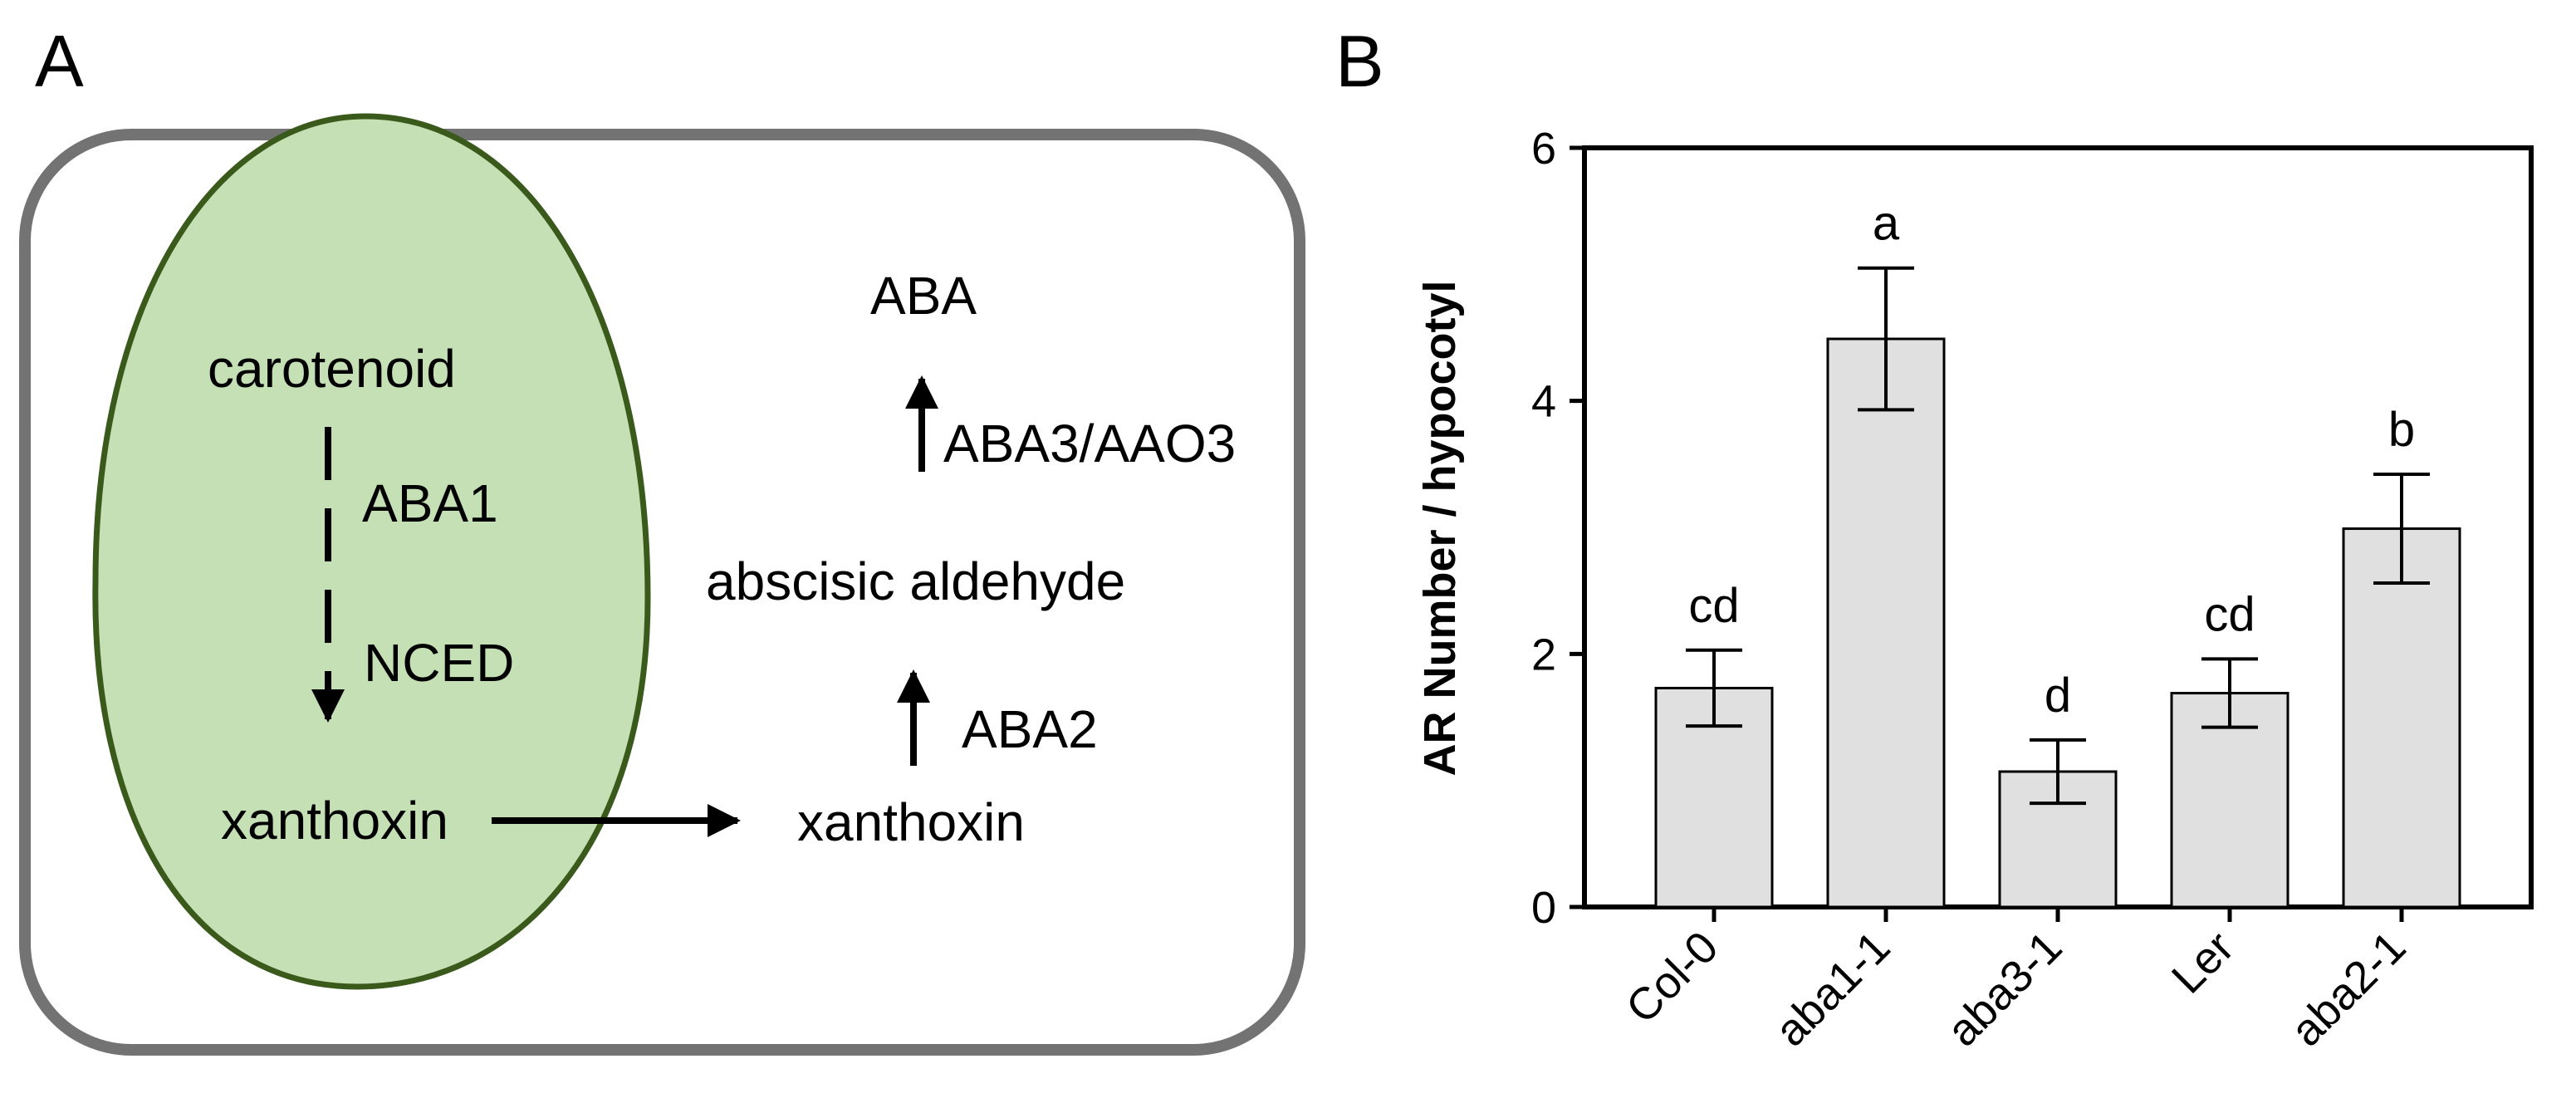 This screenshot has width=2576, height=1098. Describe the element at coordinates (439, 663) in the screenshot. I see `nced-enzyme-label: NCED` at that location.